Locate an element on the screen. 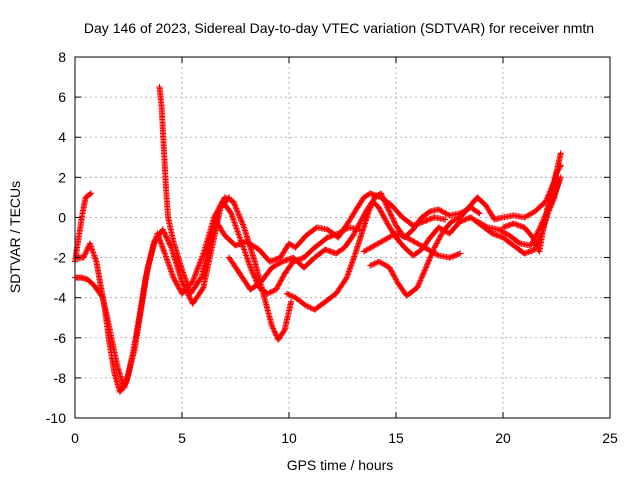 The height and width of the screenshot is (480, 640). y-tick-label: -2 is located at coordinates (60, 258).